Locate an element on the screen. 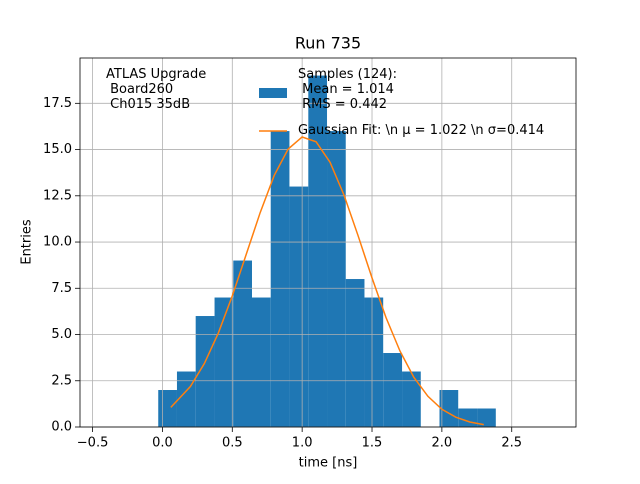 The height and width of the screenshot is (484, 640). y-tick-label: 10.0 is located at coordinates (57, 242).